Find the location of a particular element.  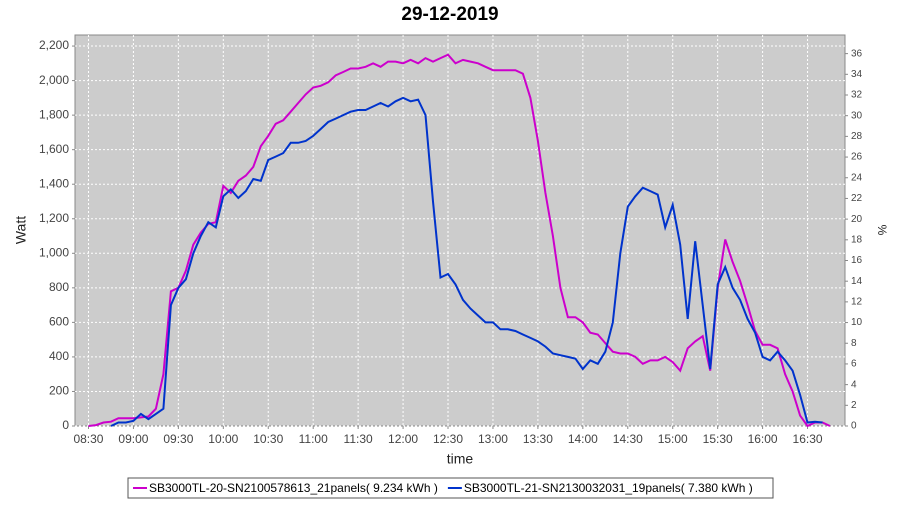

y2-tick-label: 12 is located at coordinates (857, 302).